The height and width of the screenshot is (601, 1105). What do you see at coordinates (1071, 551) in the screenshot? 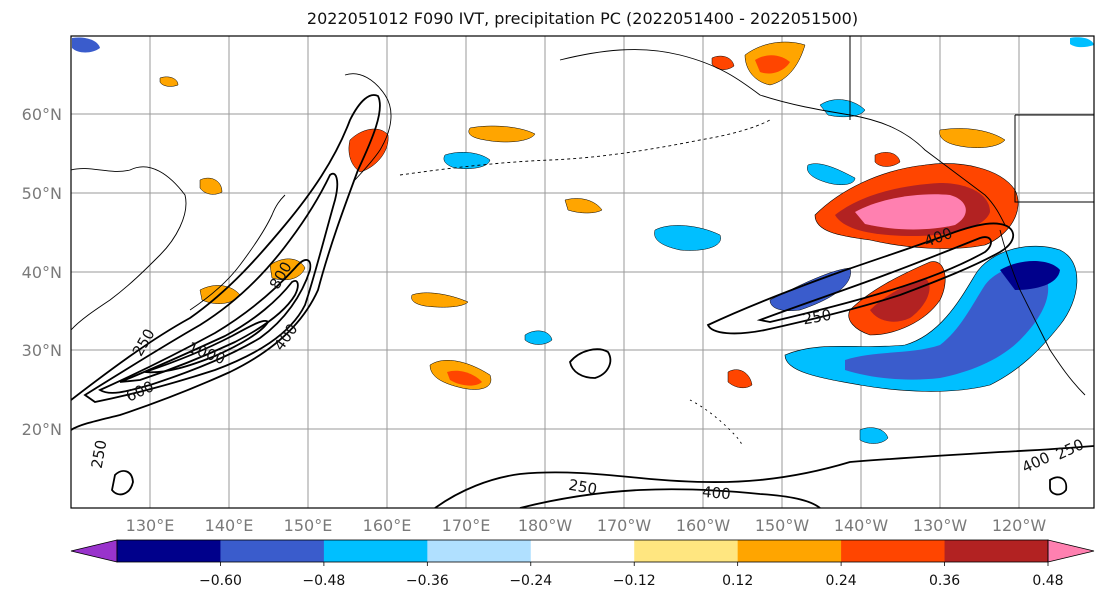
I see `colorbar-extend-high` at bounding box center [1071, 551].